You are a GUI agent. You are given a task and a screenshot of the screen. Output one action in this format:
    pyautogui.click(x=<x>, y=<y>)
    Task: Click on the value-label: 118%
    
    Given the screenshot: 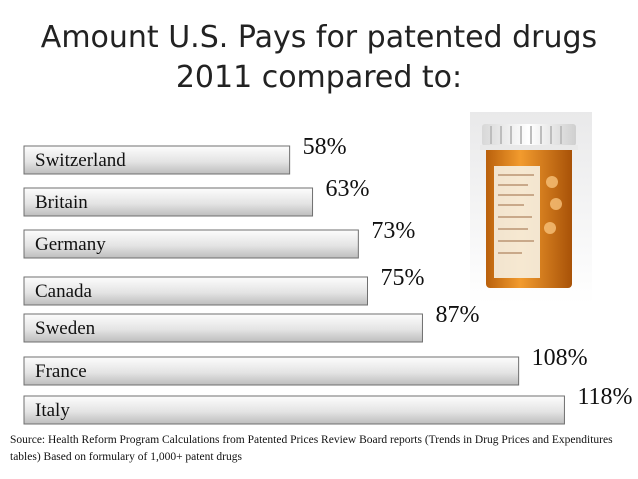 What is the action you would take?
    pyautogui.click(x=604, y=397)
    